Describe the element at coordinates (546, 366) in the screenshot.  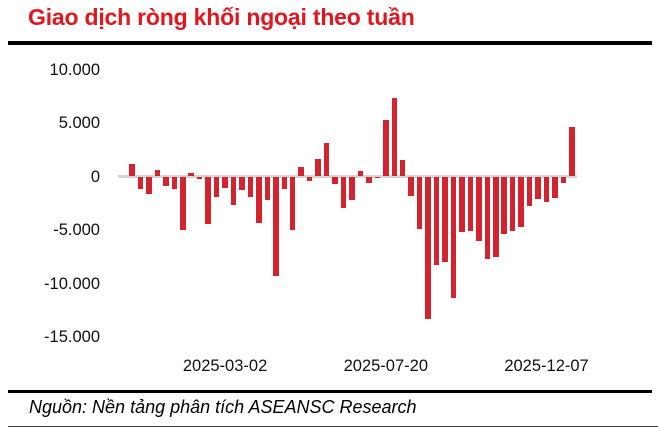
I see `x-tick-label: 2025-12-07` at that location.